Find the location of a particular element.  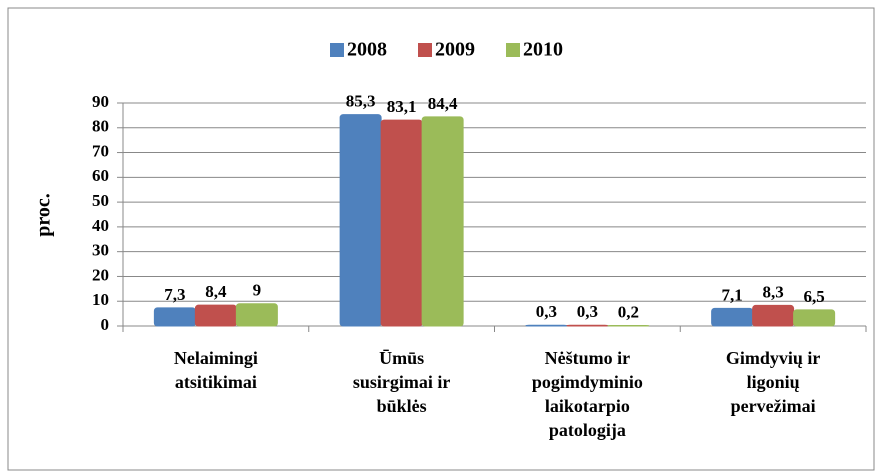

y-tick-label: 10 is located at coordinates (100, 299).